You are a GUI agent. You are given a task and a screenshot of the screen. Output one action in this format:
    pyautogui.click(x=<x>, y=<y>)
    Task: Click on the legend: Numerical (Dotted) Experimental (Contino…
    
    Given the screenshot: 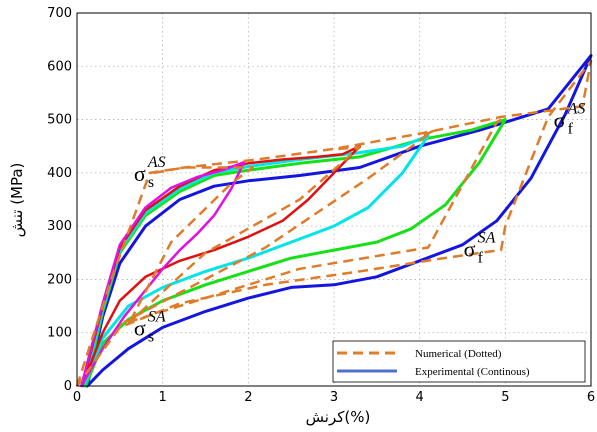 What is the action you would take?
    pyautogui.click(x=459, y=361)
    